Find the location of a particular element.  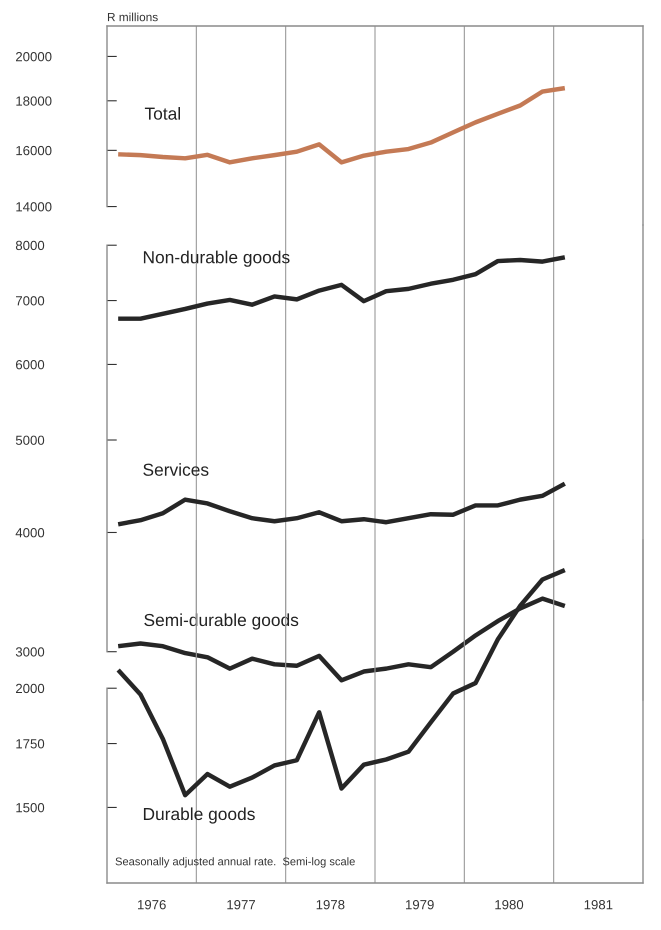

series-label: Services is located at coordinates (175, 469).